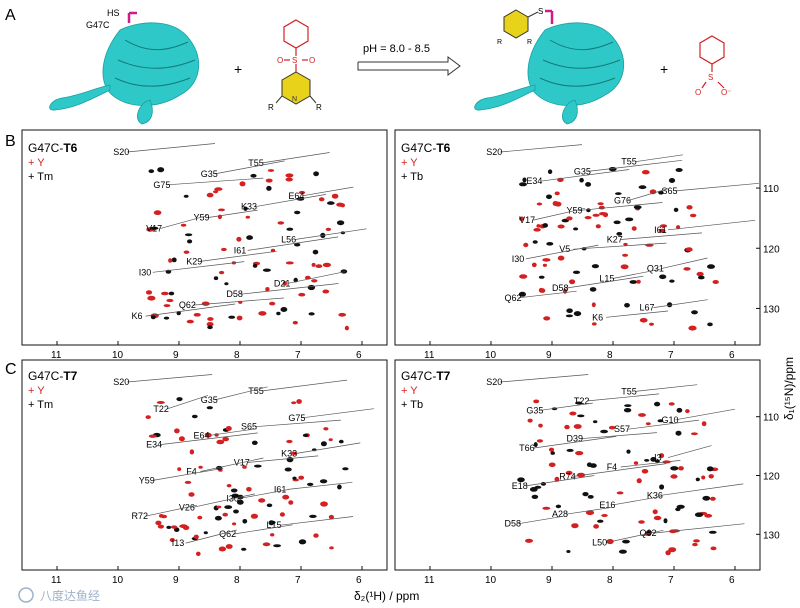  What do you see at coordinates (294, 99) in the screenshot?
I see `pyridine-n: N` at bounding box center [294, 99].